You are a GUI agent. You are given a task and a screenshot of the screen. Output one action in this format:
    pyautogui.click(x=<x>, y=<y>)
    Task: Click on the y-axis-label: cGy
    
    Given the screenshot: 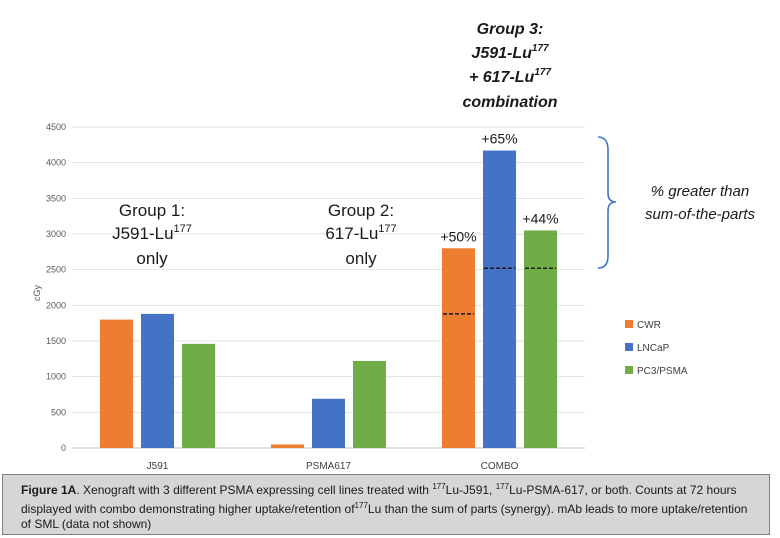 What is the action you would take?
    pyautogui.click(x=37, y=293)
    